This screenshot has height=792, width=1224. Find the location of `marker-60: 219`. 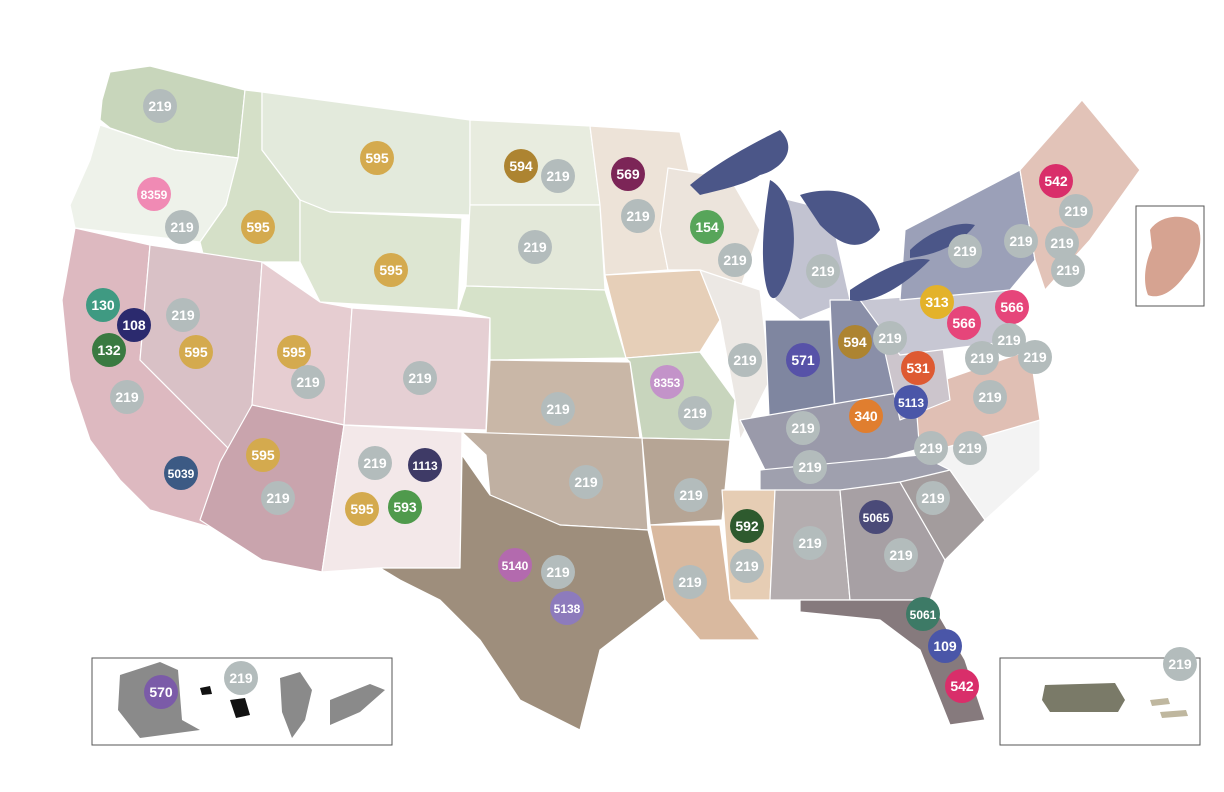

marker-60: 219 is located at coordinates (965, 251).